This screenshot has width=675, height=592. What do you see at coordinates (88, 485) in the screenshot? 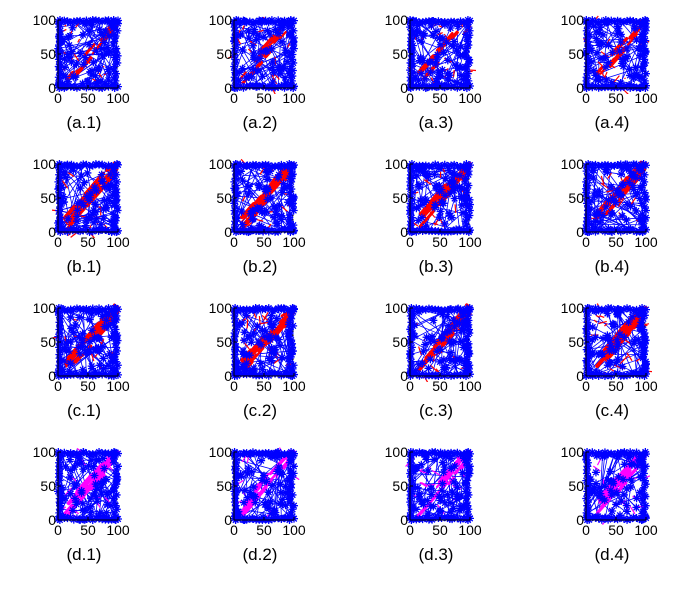
I see `plot-area` at bounding box center [88, 485].